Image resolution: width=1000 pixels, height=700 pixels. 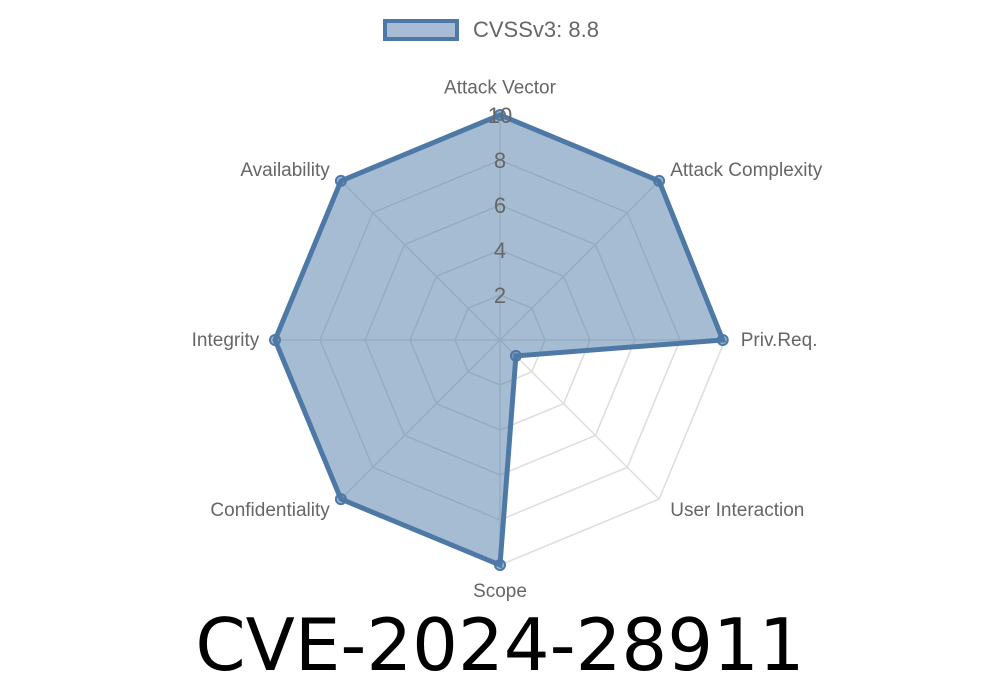 I want to click on axis-label: Integrity, so click(x=226, y=340).